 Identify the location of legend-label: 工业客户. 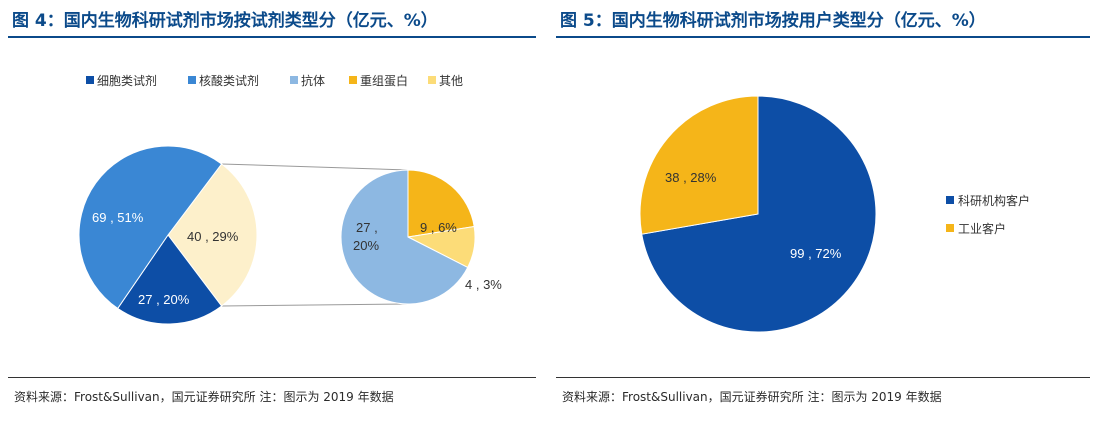
(982, 228).